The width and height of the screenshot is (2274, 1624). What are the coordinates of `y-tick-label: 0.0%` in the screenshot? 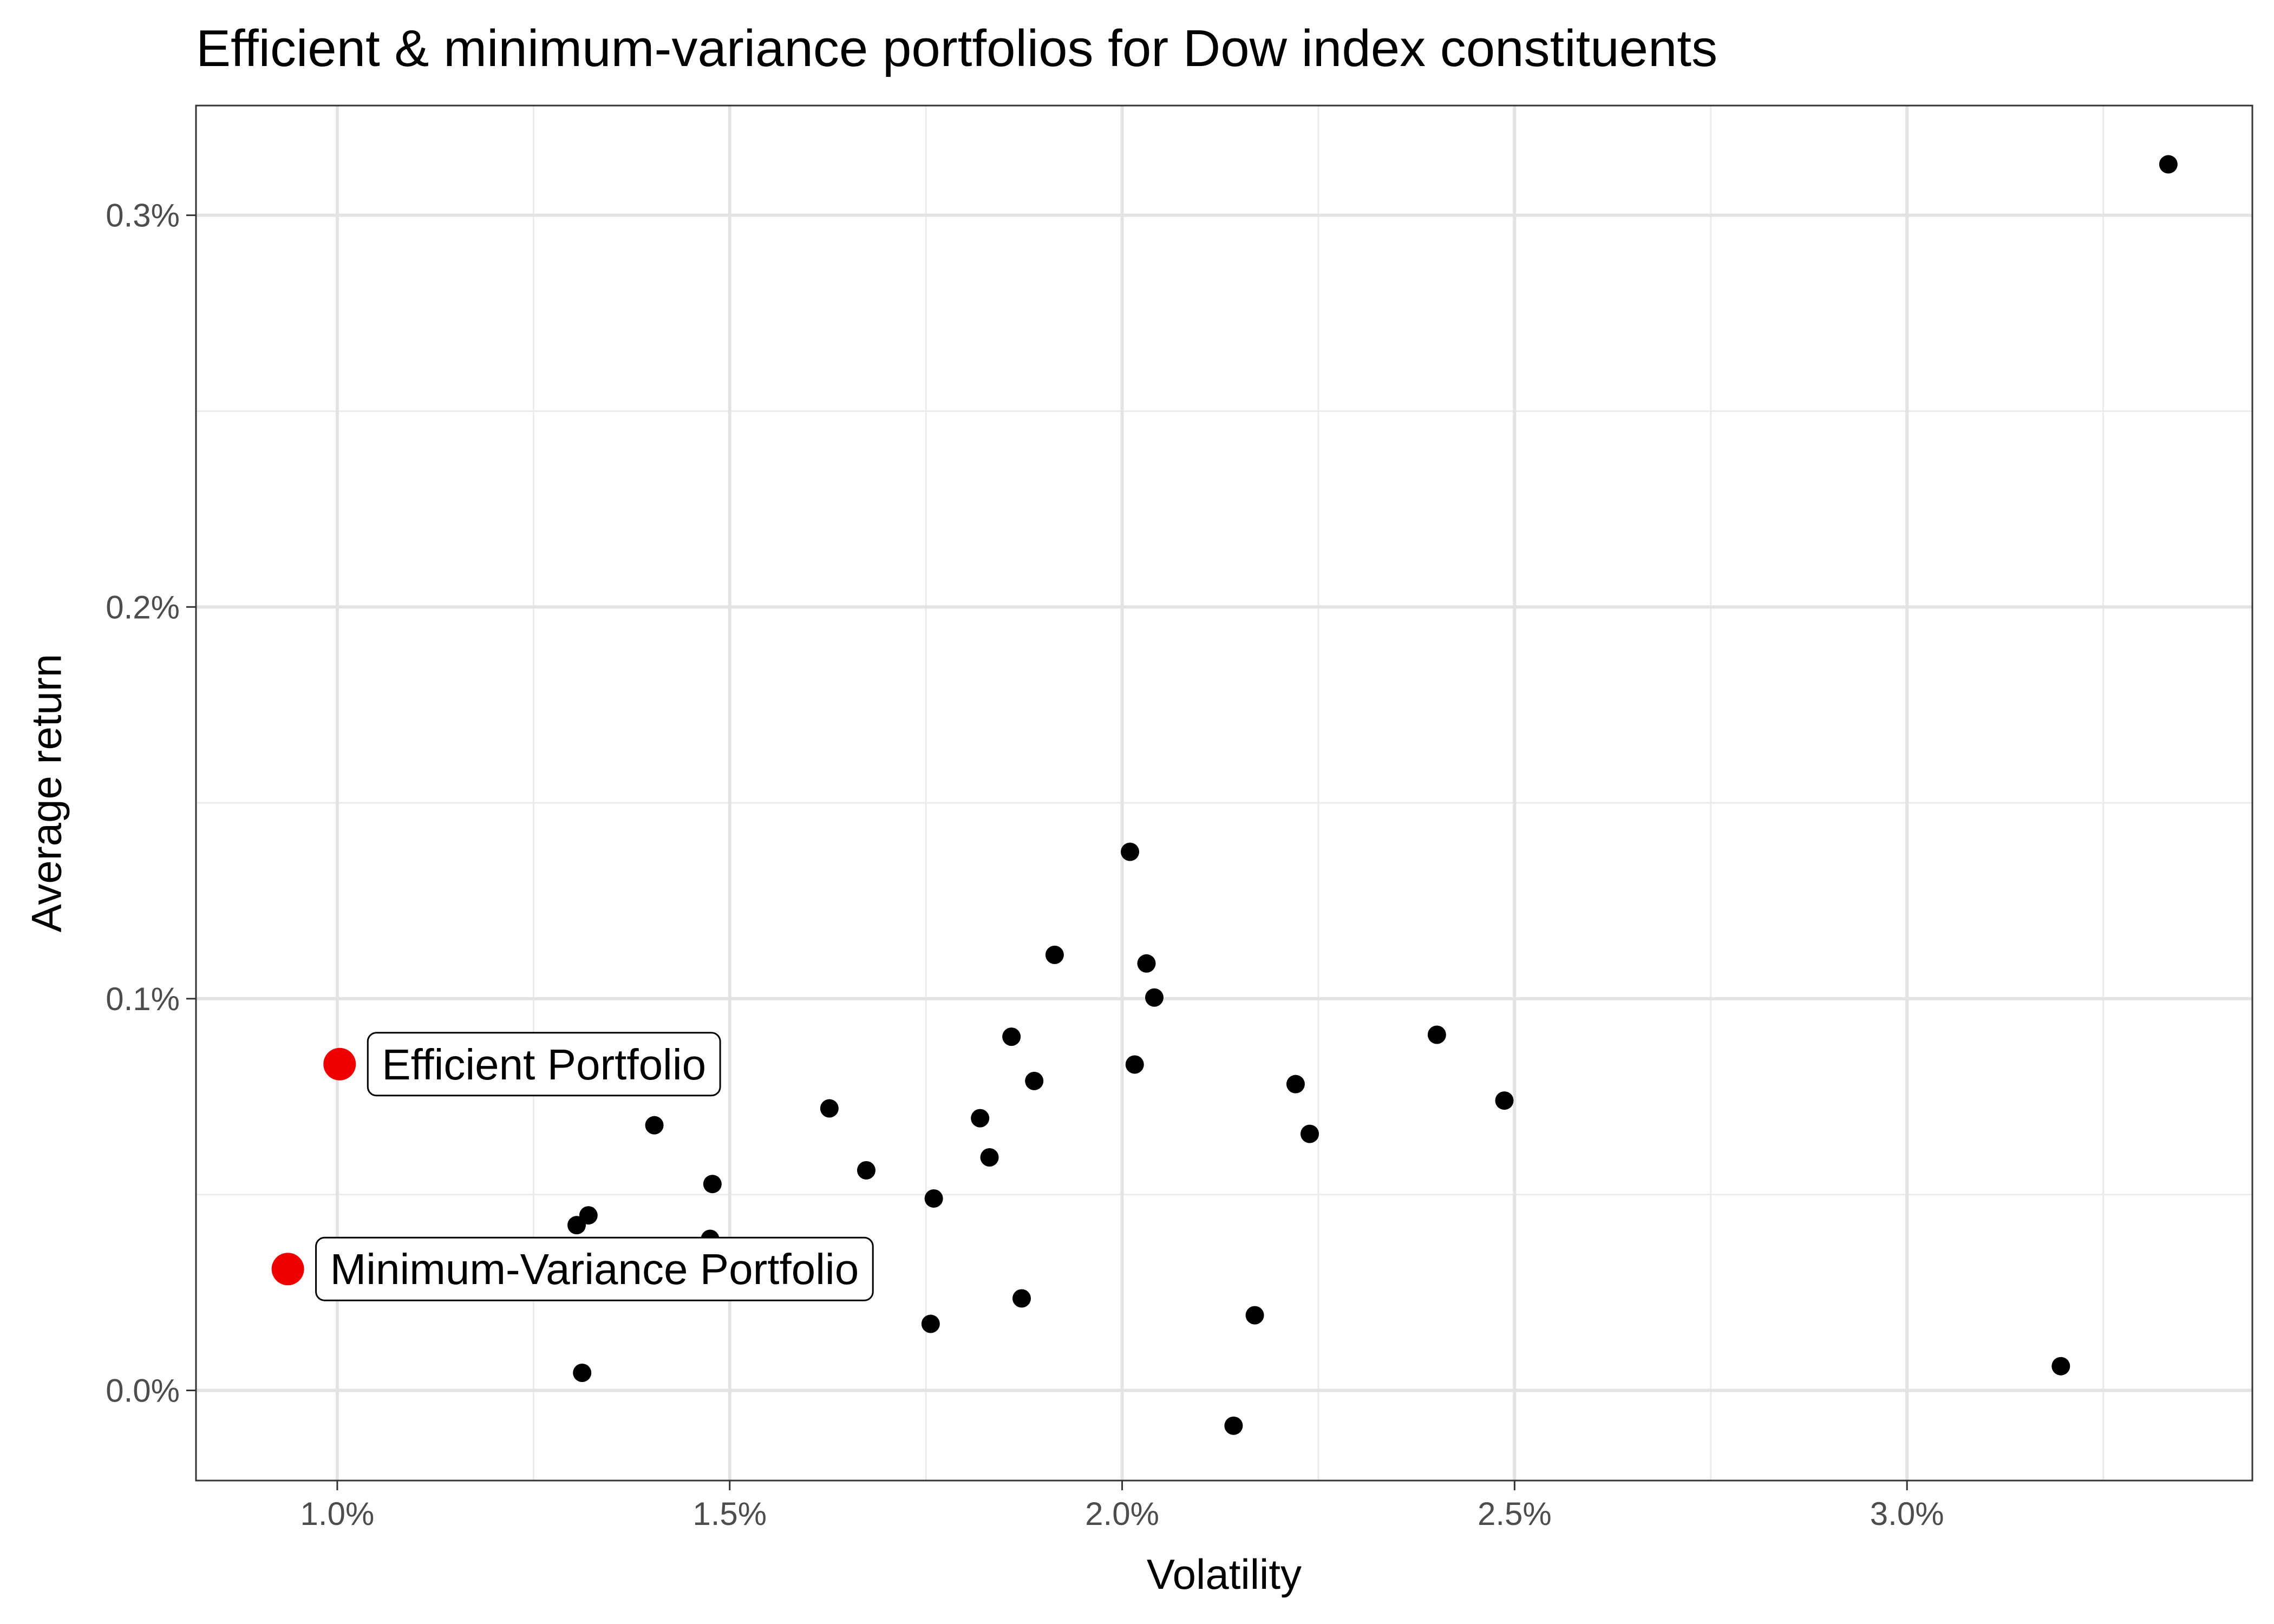 It's located at (143, 1391).